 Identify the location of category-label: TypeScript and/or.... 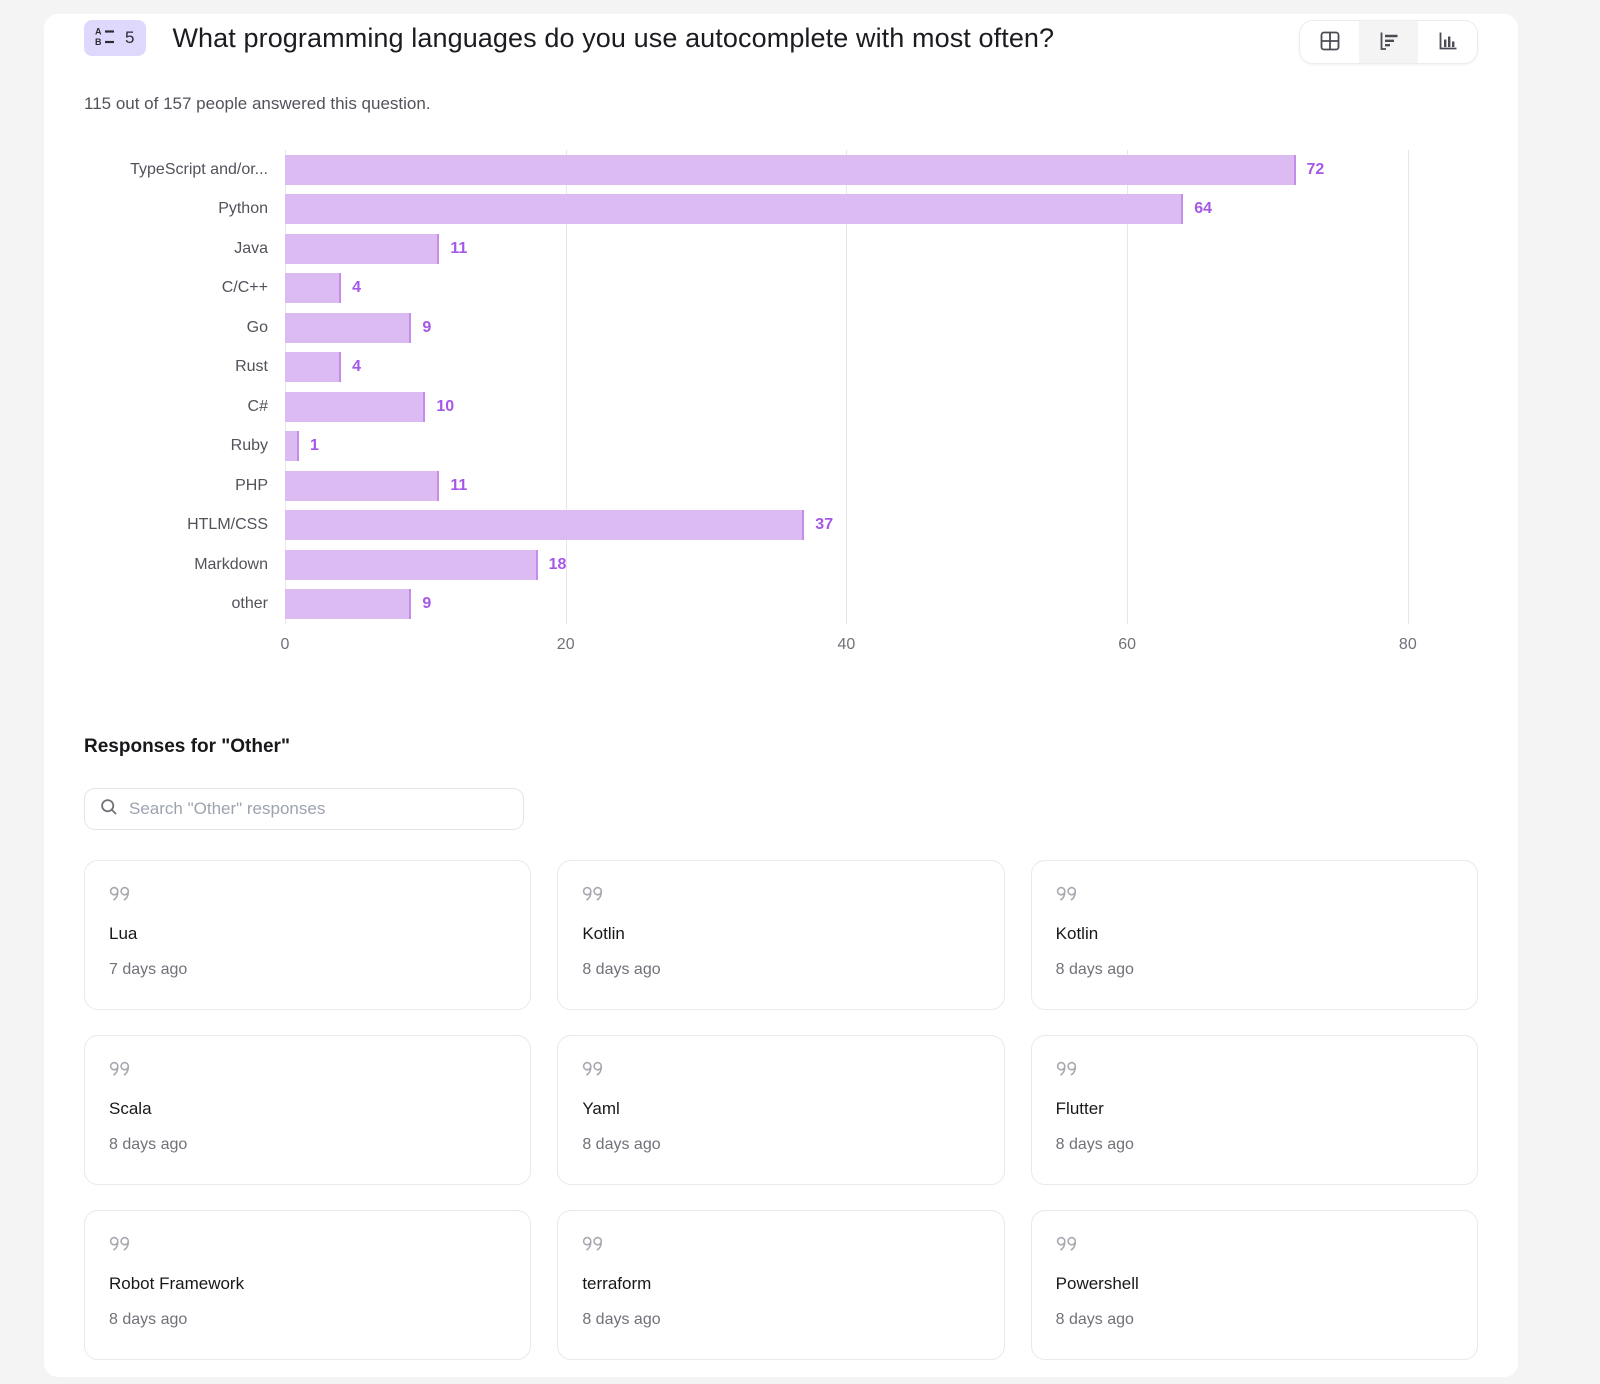
(199, 169).